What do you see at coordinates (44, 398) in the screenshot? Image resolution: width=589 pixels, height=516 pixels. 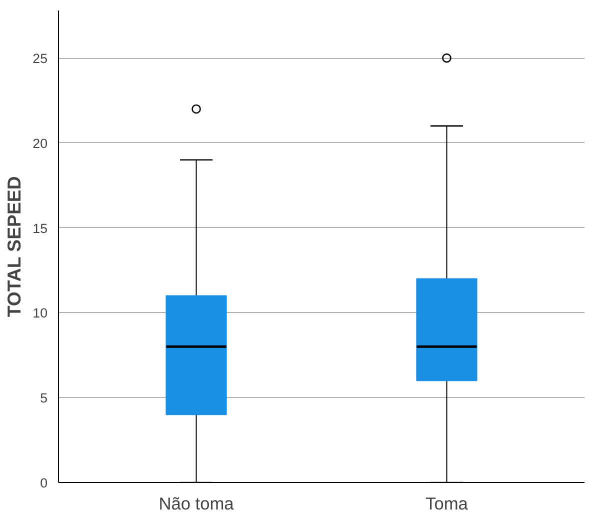 I see `y-tick-label: 5` at bounding box center [44, 398].